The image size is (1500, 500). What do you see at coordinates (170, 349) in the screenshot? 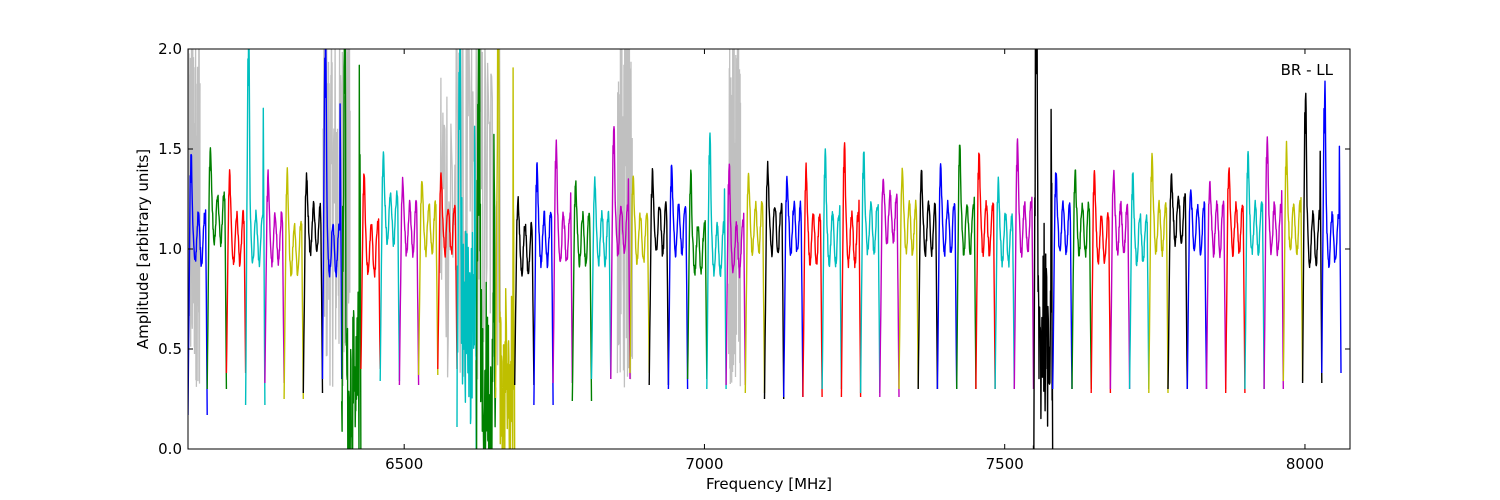
I see `y-tick-label: 0.5` at bounding box center [170, 349].